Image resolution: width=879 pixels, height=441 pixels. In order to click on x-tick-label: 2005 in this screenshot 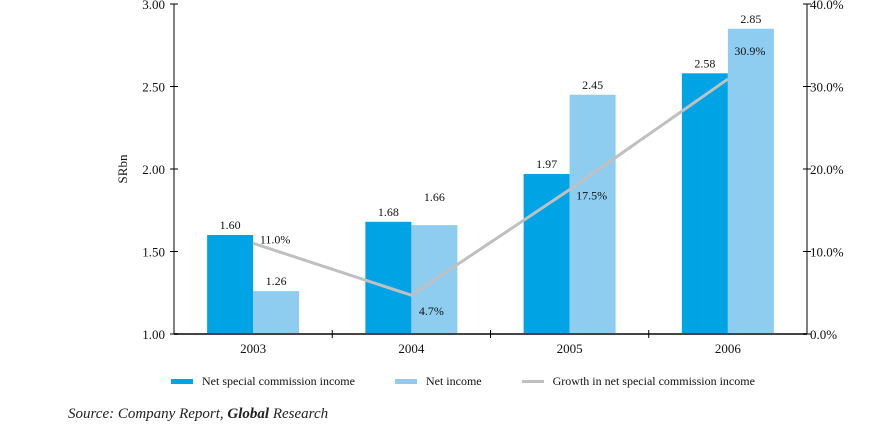, I will do `click(570, 348)`.